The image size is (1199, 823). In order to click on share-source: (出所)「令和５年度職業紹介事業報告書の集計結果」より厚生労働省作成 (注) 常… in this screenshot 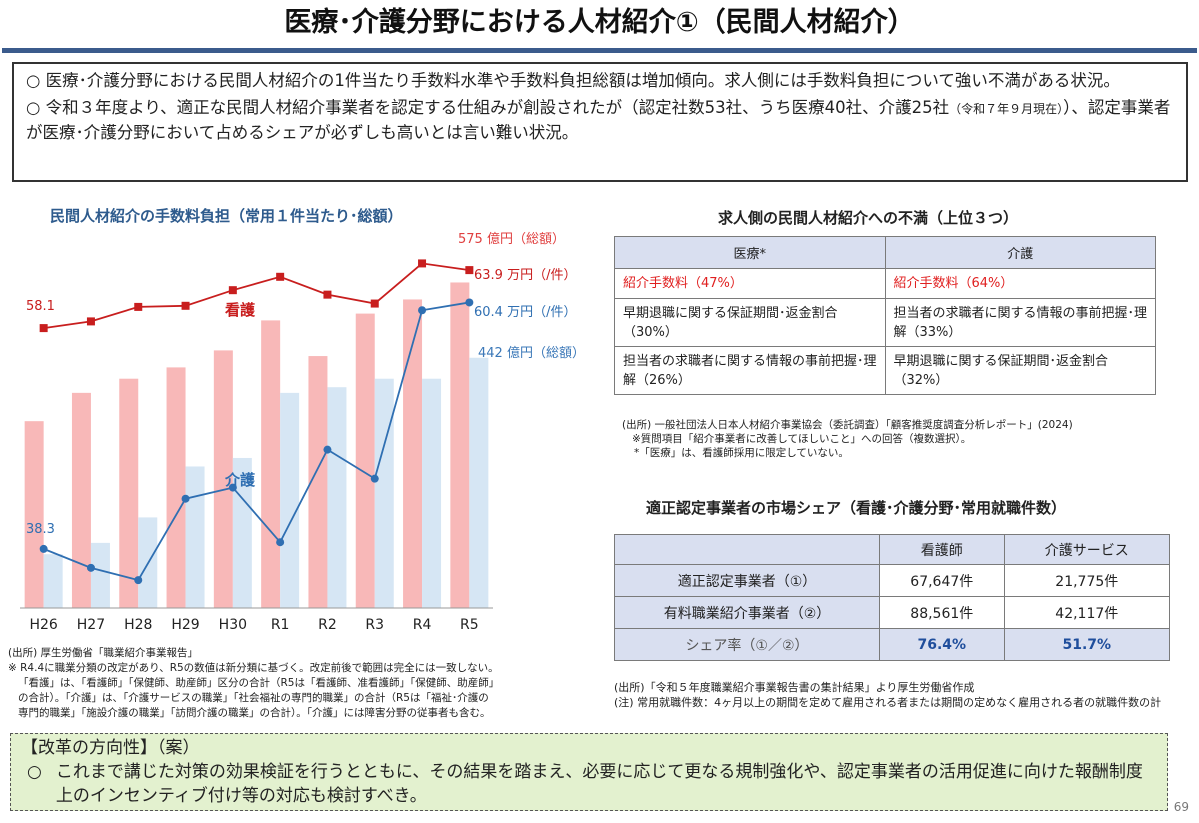, I will do `click(904, 695)`.